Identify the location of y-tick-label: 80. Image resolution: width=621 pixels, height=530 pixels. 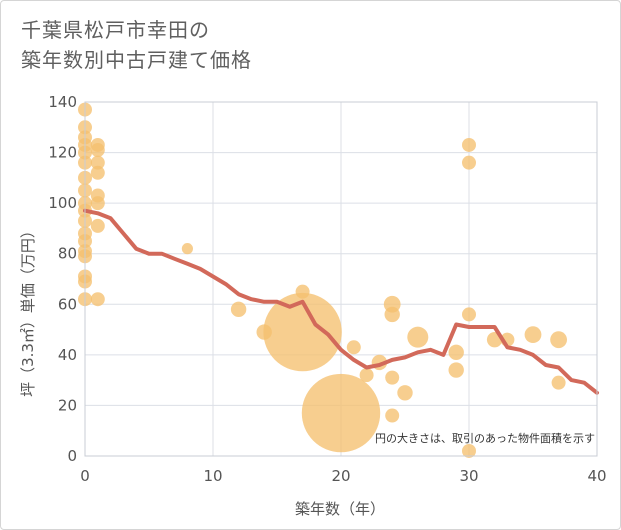
(67, 254).